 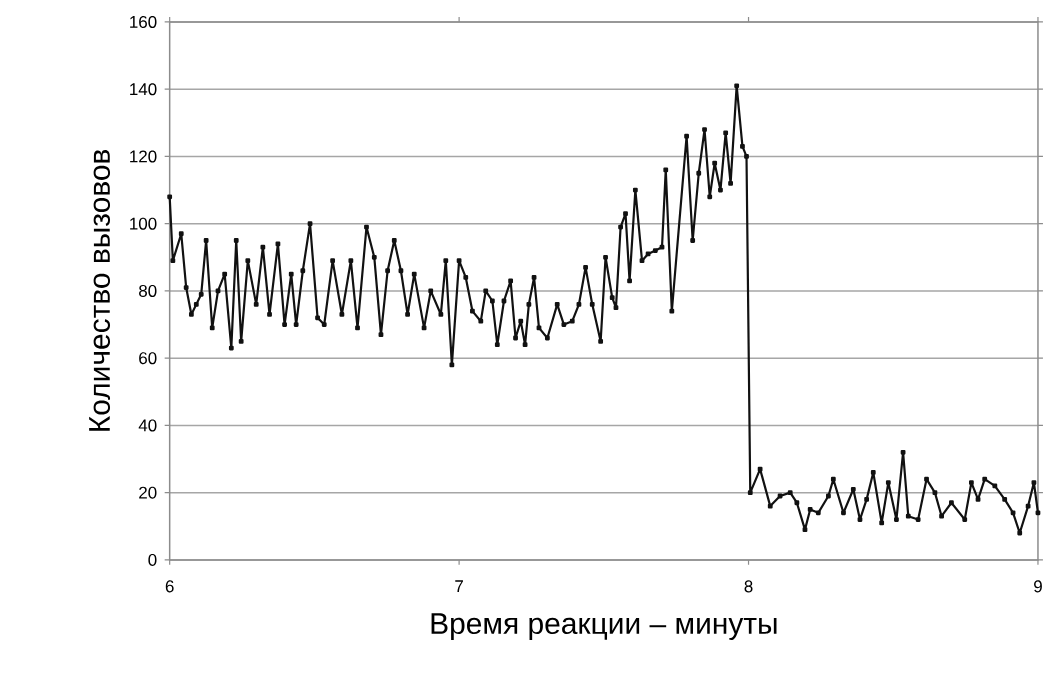 What do you see at coordinates (100, 290) in the screenshot?
I see `y-axis-title: Количество вызовов` at bounding box center [100, 290].